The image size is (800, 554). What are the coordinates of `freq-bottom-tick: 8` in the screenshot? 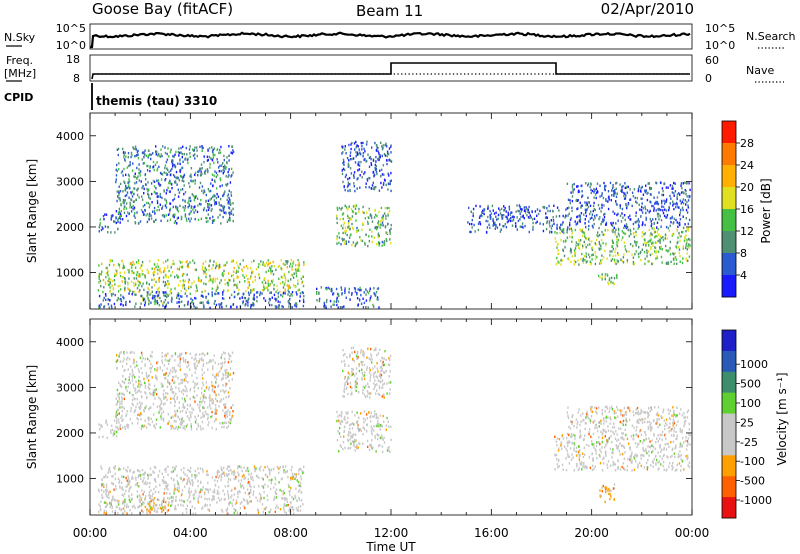 It's located at (76, 78).